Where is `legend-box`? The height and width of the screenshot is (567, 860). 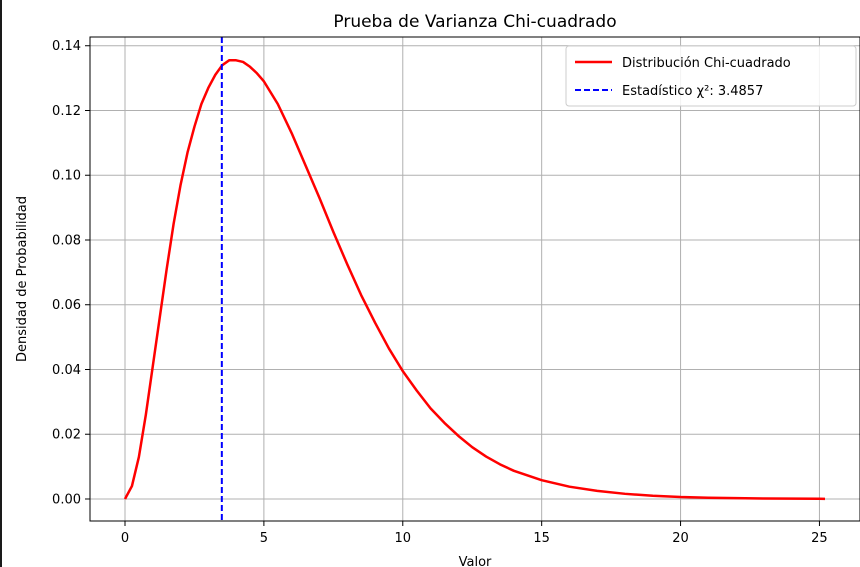 legend-box is located at coordinates (711, 76).